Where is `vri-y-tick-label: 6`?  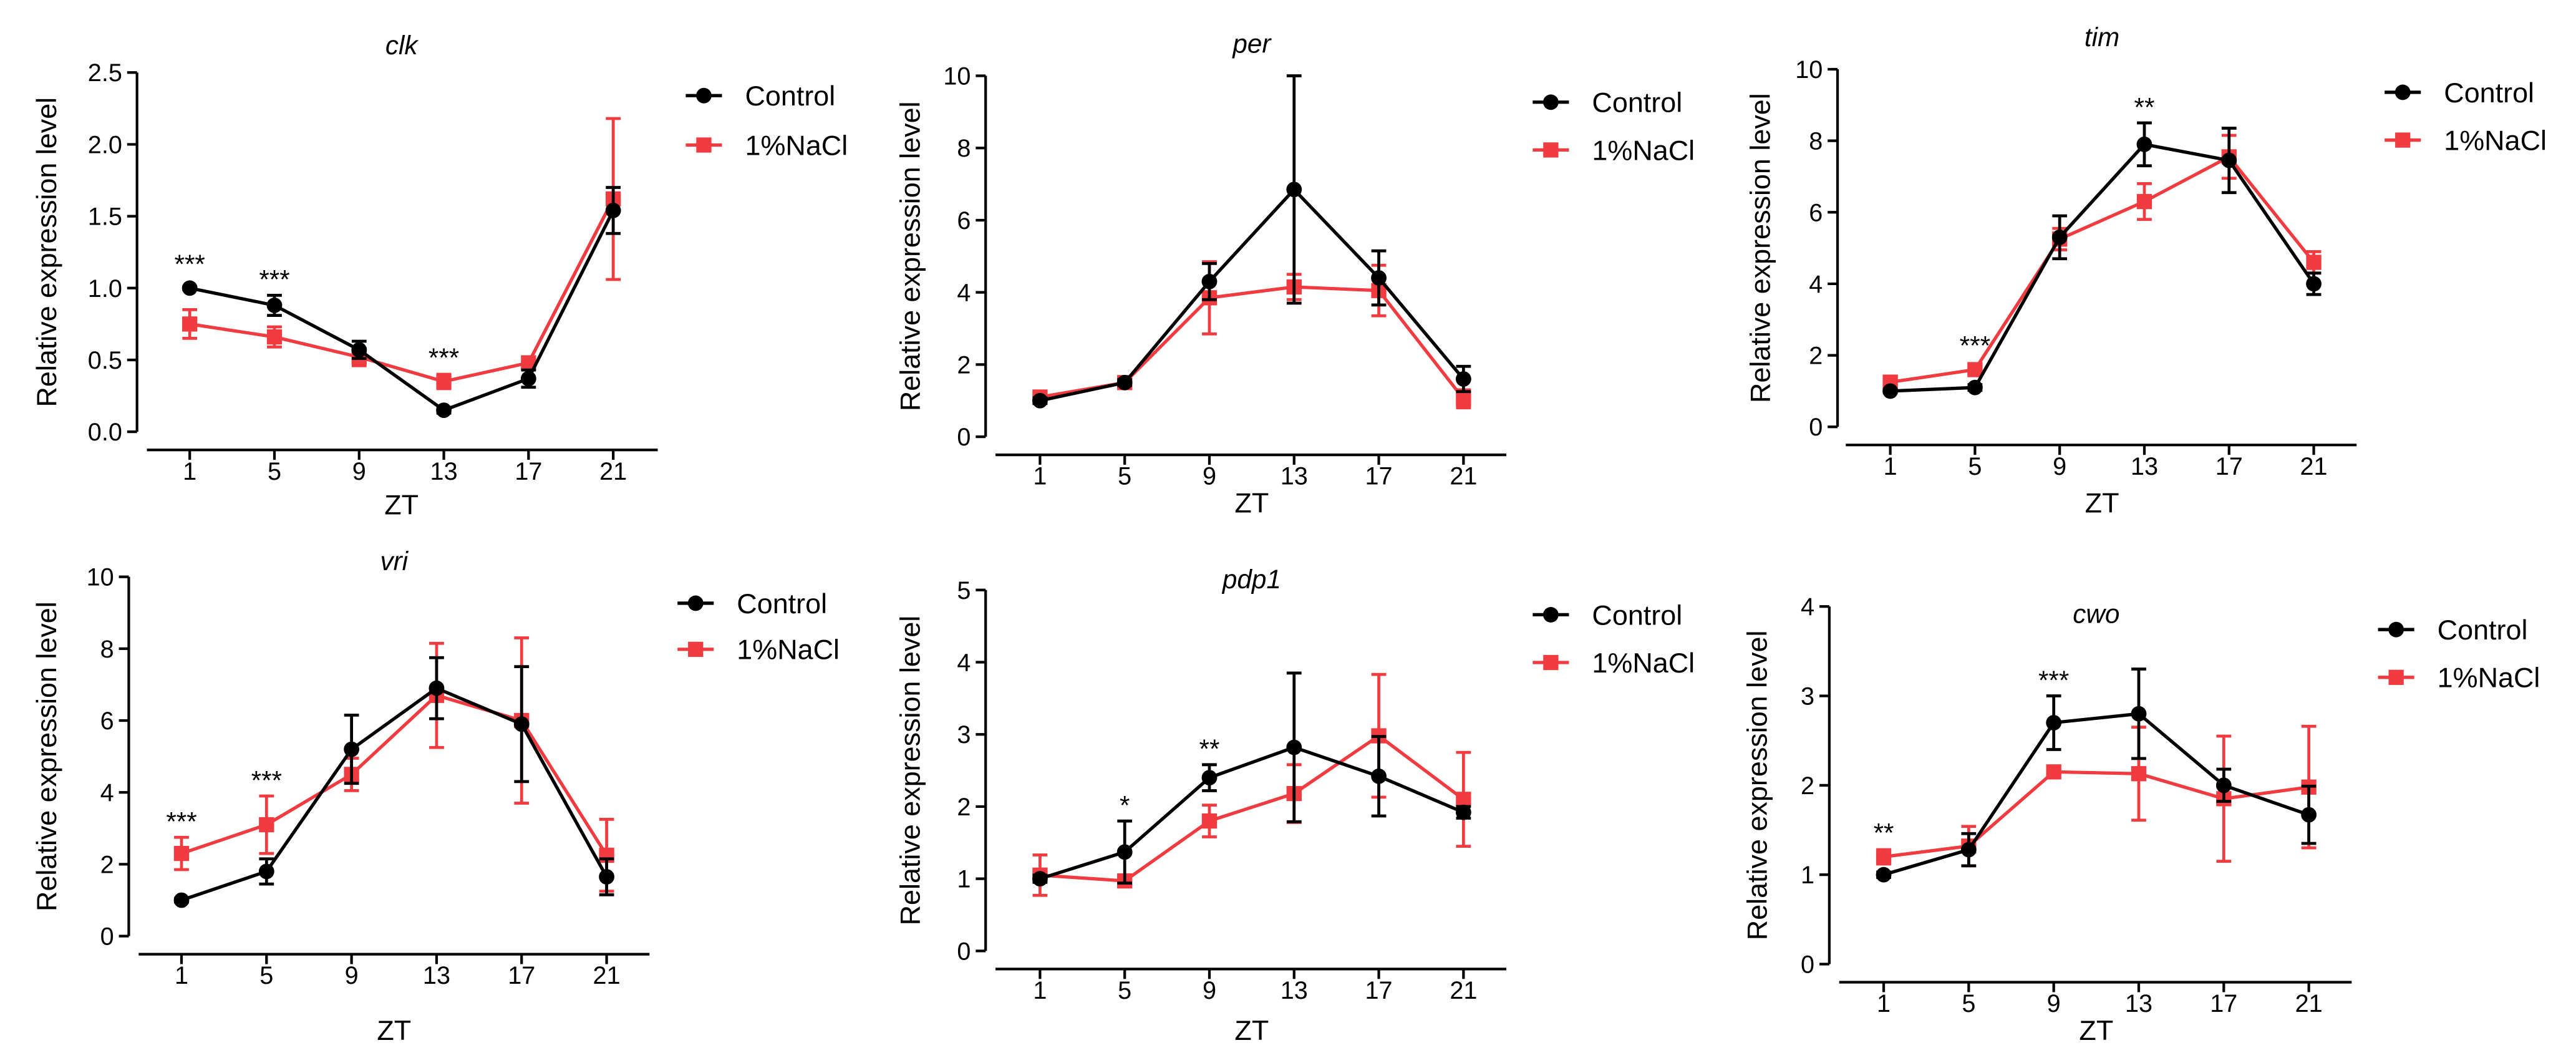
vri-y-tick-label: 6 is located at coordinates (107, 721).